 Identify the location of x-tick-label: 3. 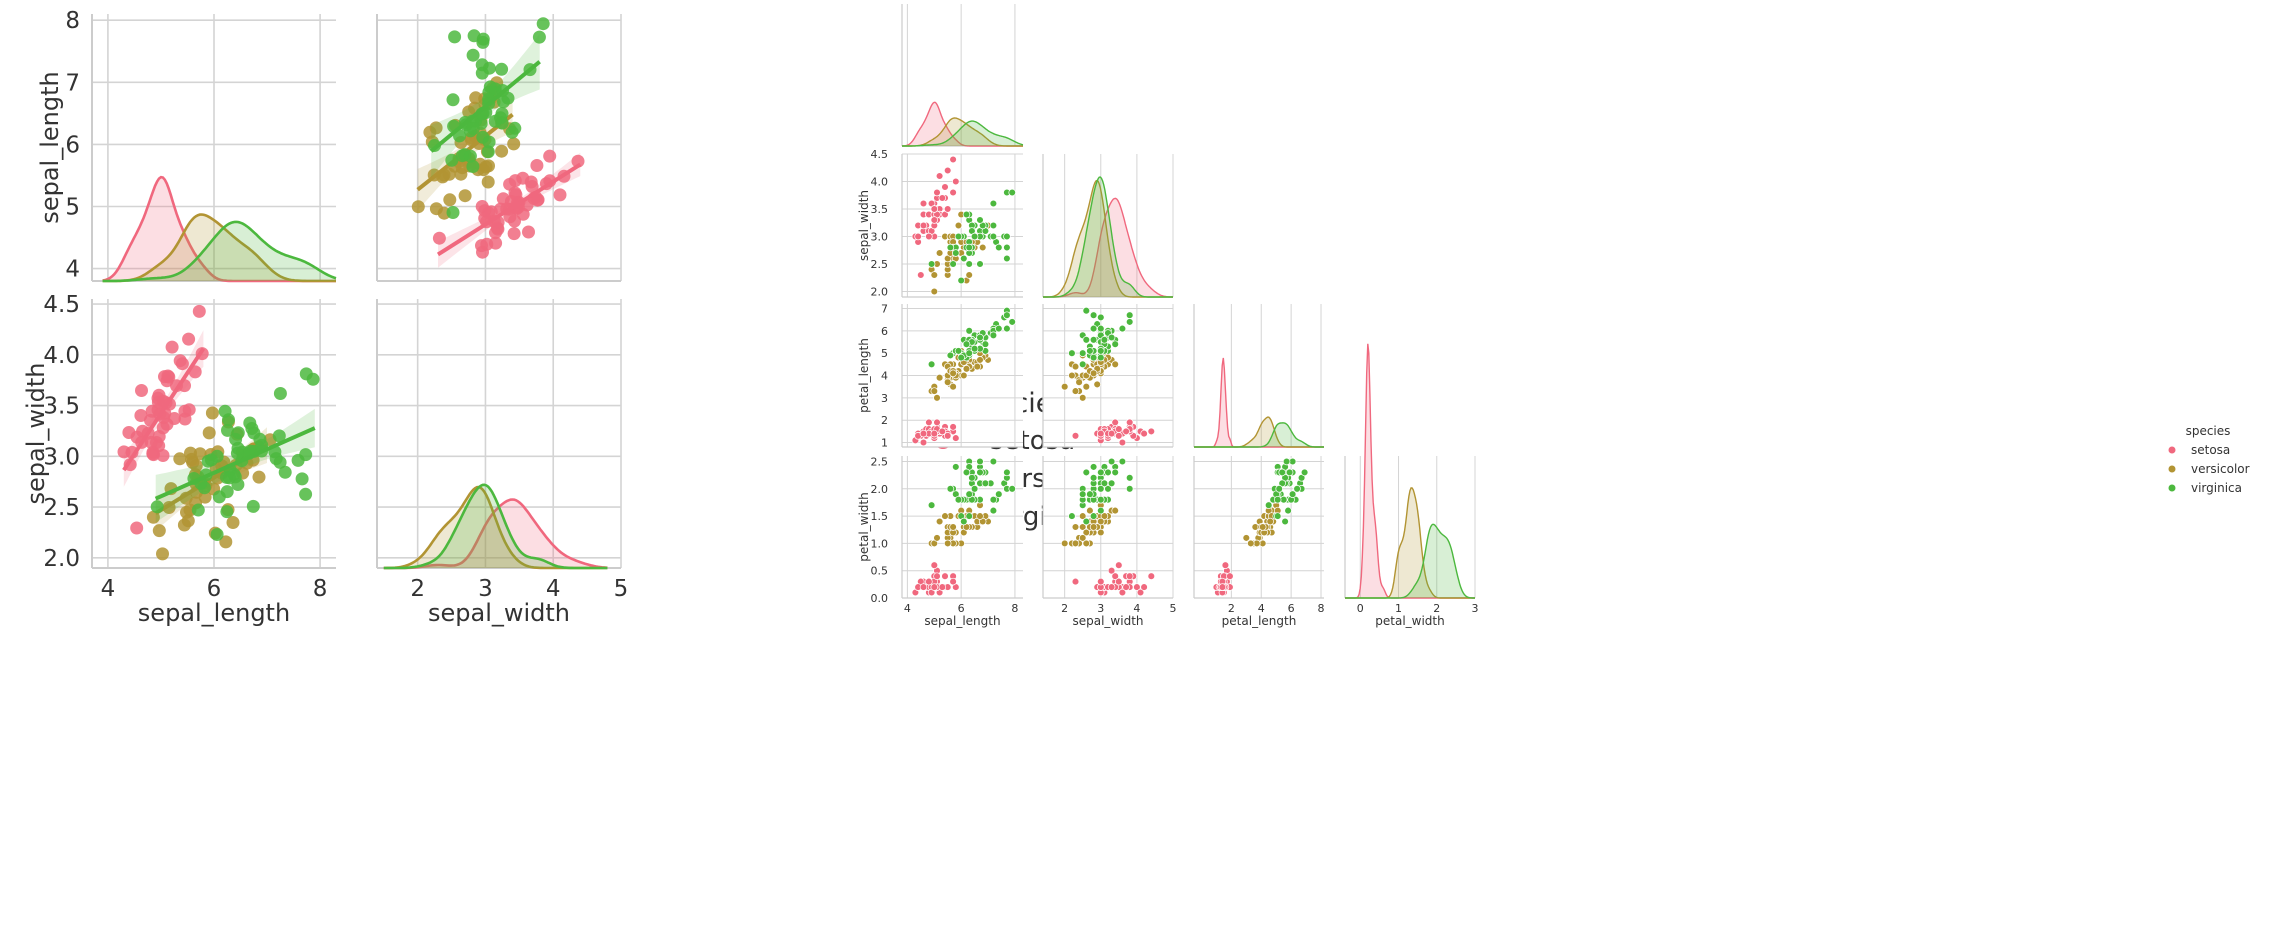
(1475, 608).